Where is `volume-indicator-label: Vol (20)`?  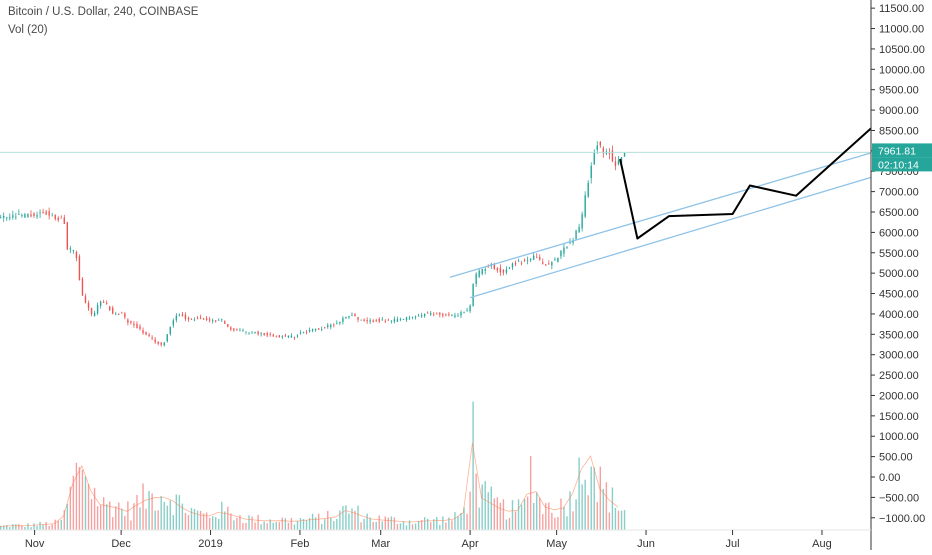
volume-indicator-label: Vol (20) is located at coordinates (28, 30).